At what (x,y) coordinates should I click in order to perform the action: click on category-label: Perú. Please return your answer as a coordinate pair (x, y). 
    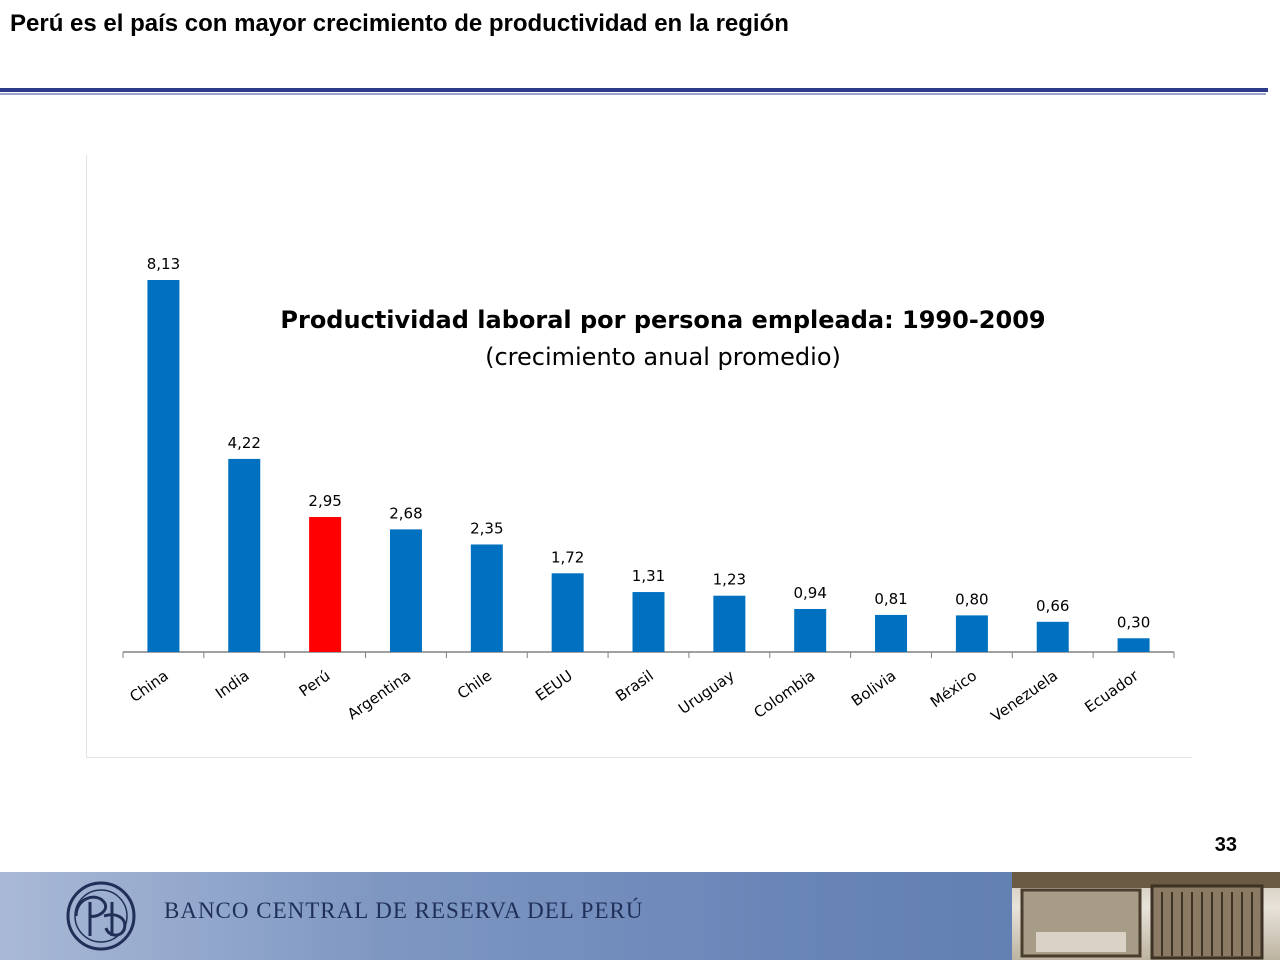
    Looking at the image, I should click on (315, 684).